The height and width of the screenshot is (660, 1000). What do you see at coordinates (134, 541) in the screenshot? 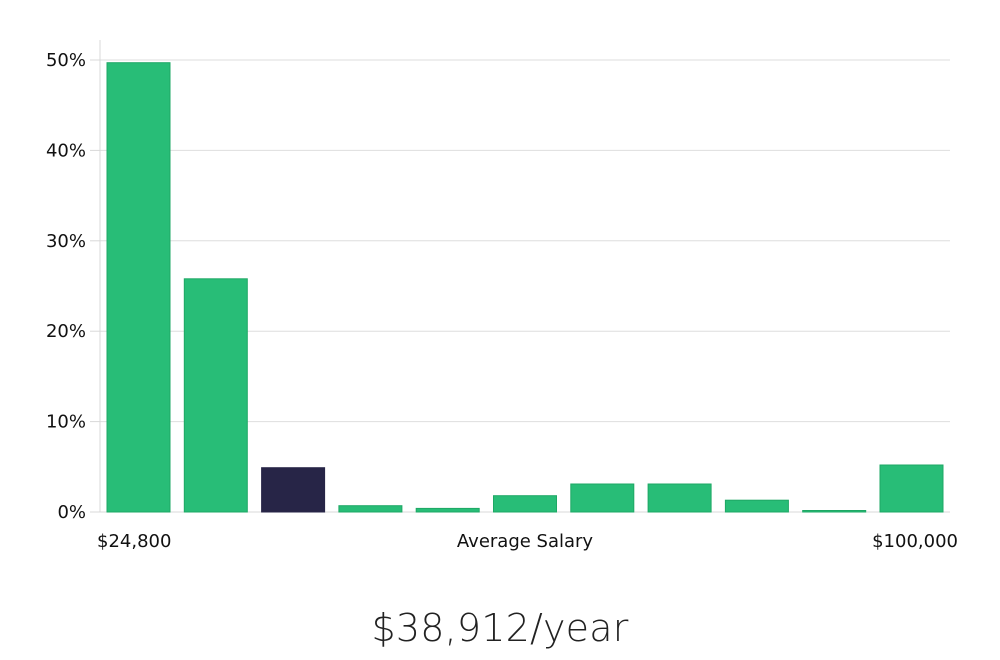
I see `x-min-label: $24,800` at bounding box center [134, 541].